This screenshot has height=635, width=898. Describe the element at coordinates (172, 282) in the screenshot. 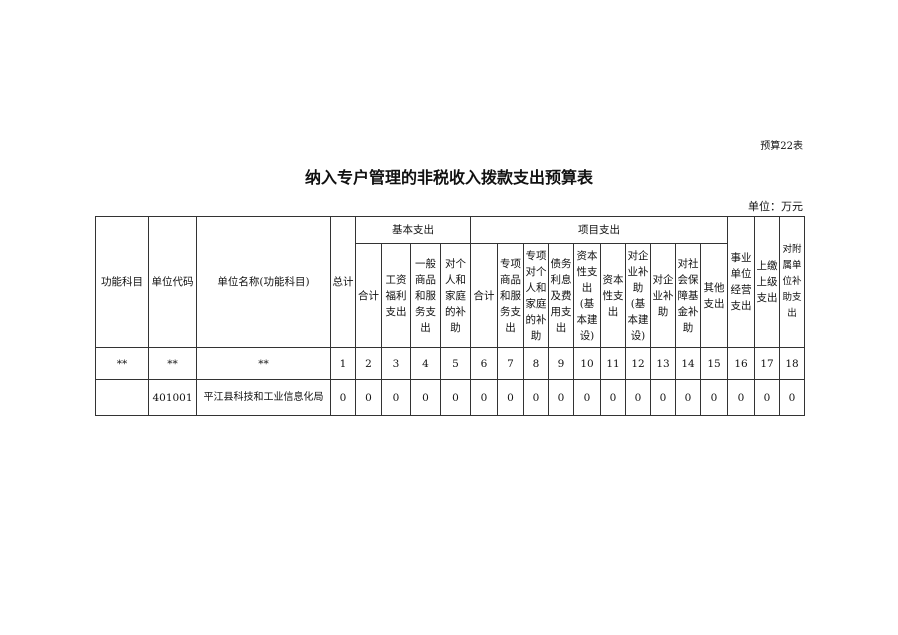

I see `header-code: 单位代码` at that location.